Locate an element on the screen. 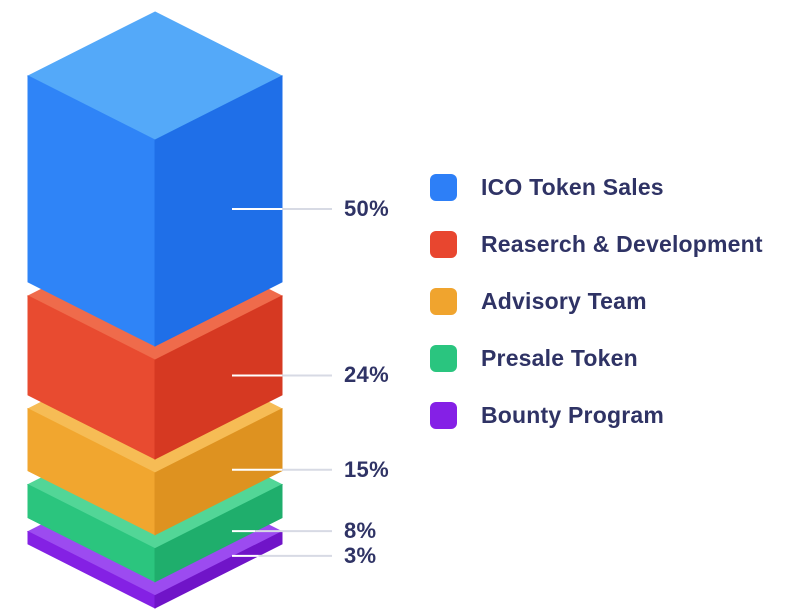 This screenshot has width=810, height=610. legend-label: Reaserch & Development is located at coordinates (622, 244).